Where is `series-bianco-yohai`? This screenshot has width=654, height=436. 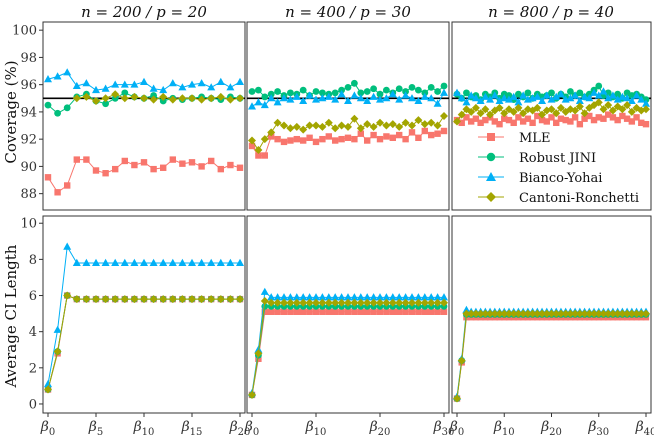 series-bianco-yohai is located at coordinates (348, 99).